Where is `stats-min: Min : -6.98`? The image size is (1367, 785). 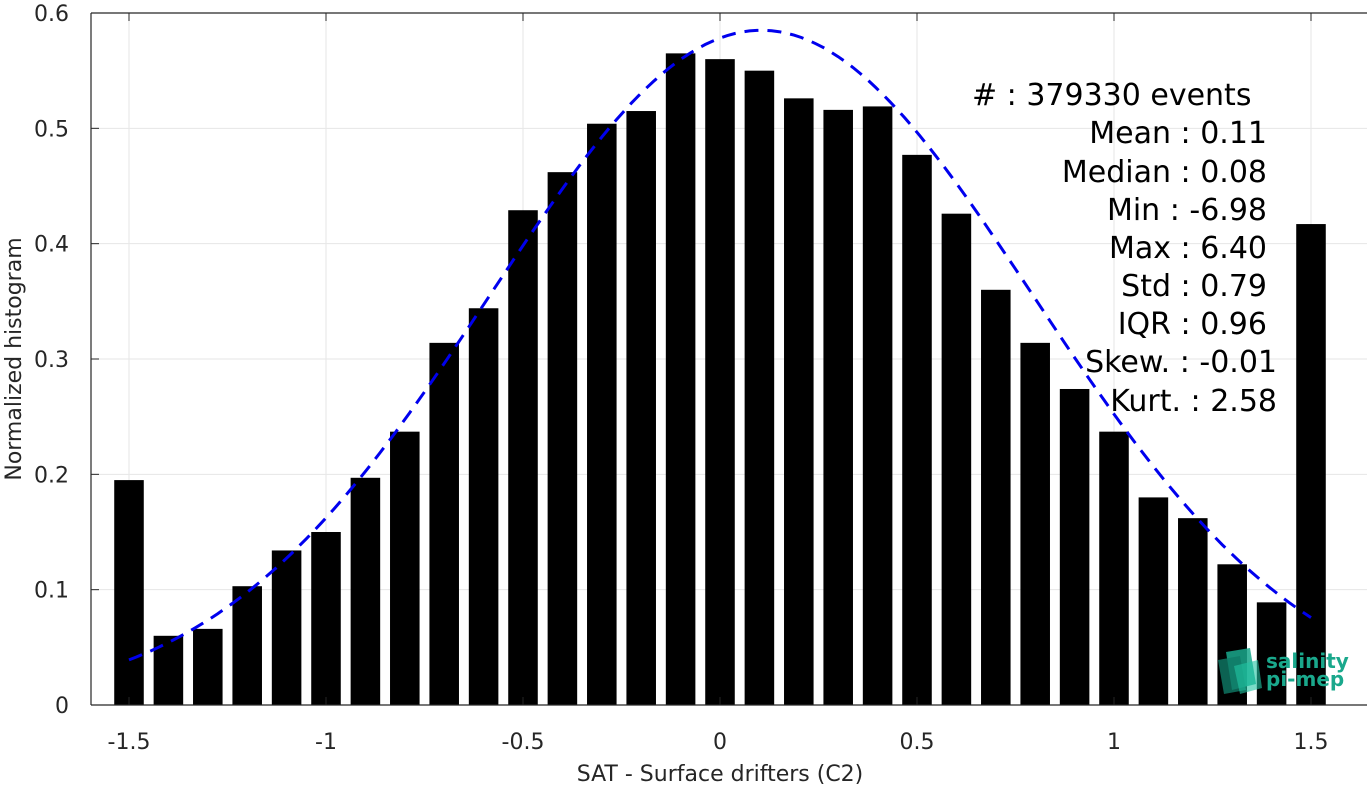 stats-min: Min : -6.98 is located at coordinates (1187, 210).